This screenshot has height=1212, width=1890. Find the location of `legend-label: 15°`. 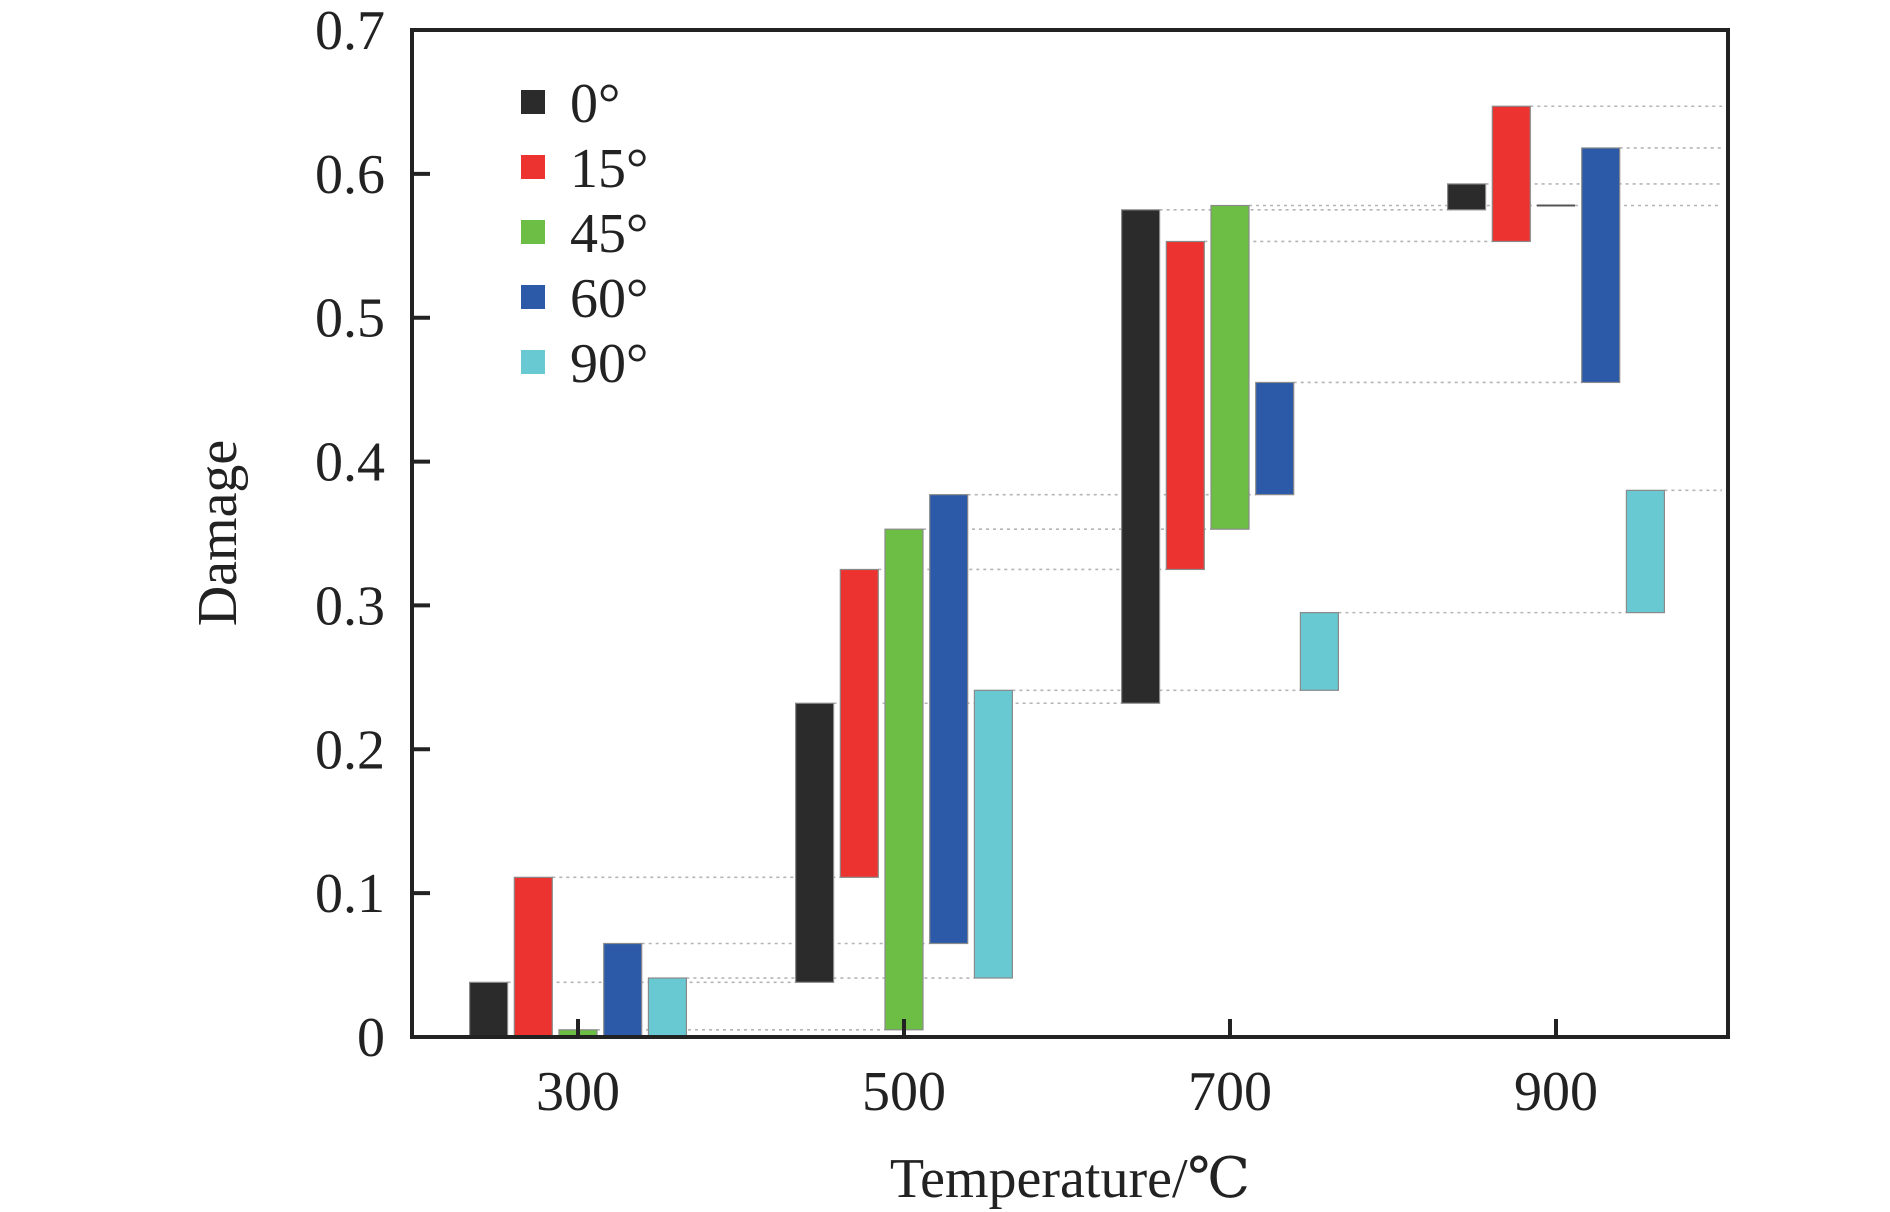

legend-label: 15° is located at coordinates (609, 169).